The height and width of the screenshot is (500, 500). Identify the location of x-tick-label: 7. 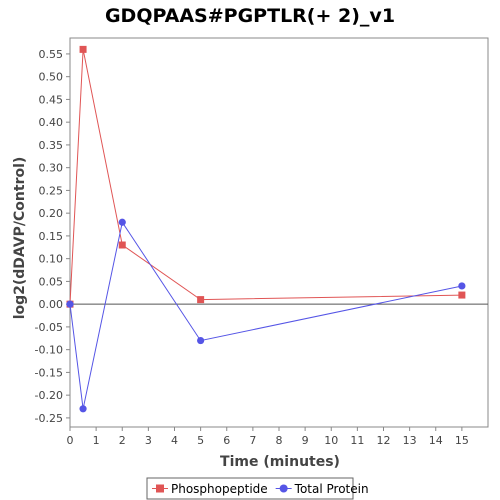
(252, 440).